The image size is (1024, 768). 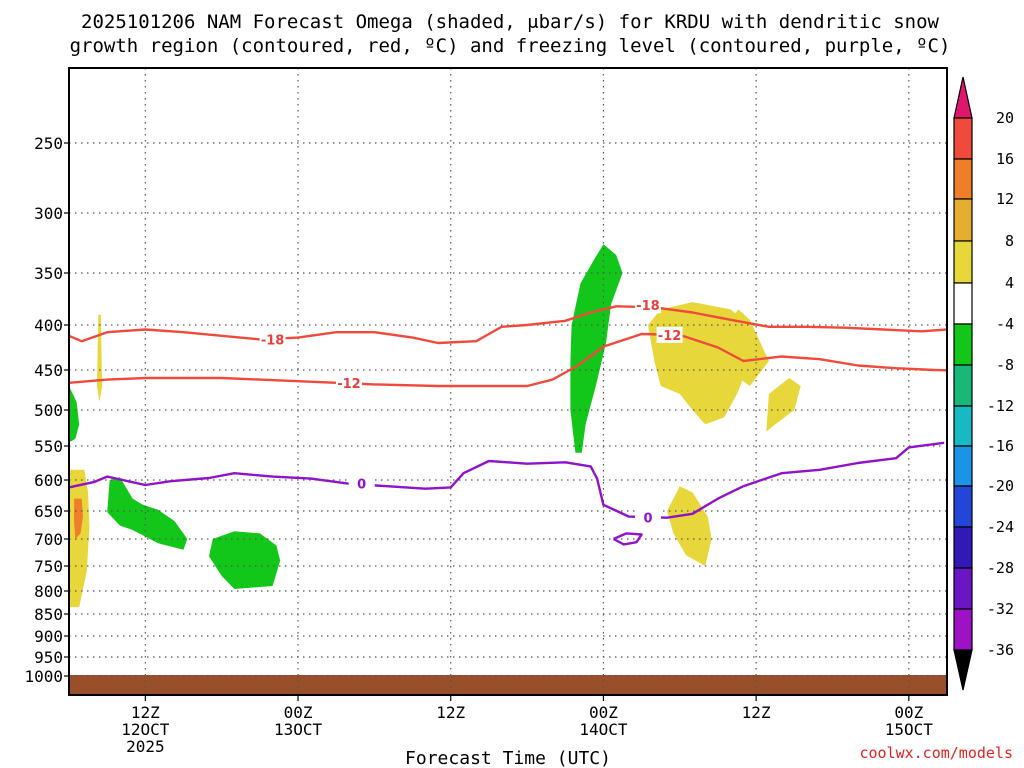 I want to click on colorbar-bottom-arrow, so click(x=963, y=670).